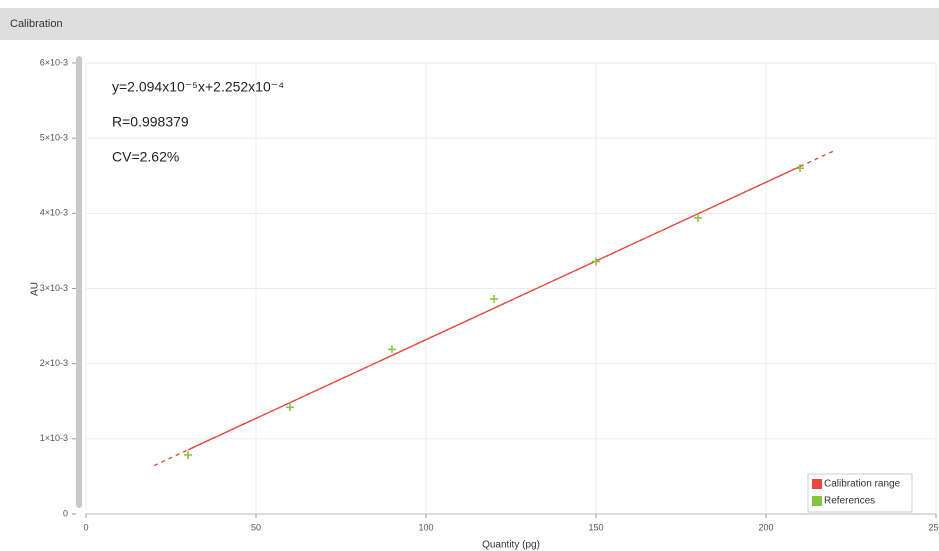  Describe the element at coordinates (54, 363) in the screenshot. I see `y-tick-label: 2×10-3` at that location.